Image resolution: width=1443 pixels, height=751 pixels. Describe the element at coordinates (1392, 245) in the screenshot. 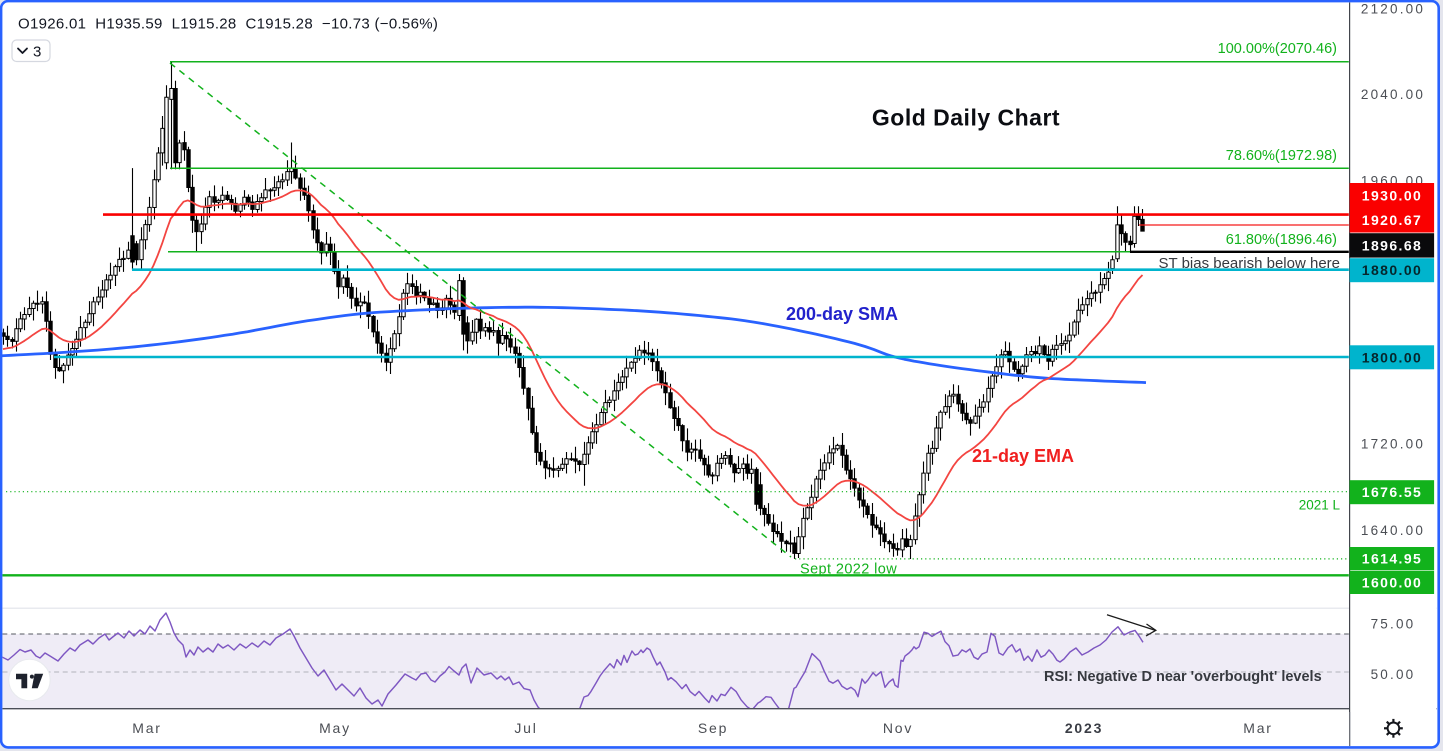

I see `svg-text: 1896.68` at that location.